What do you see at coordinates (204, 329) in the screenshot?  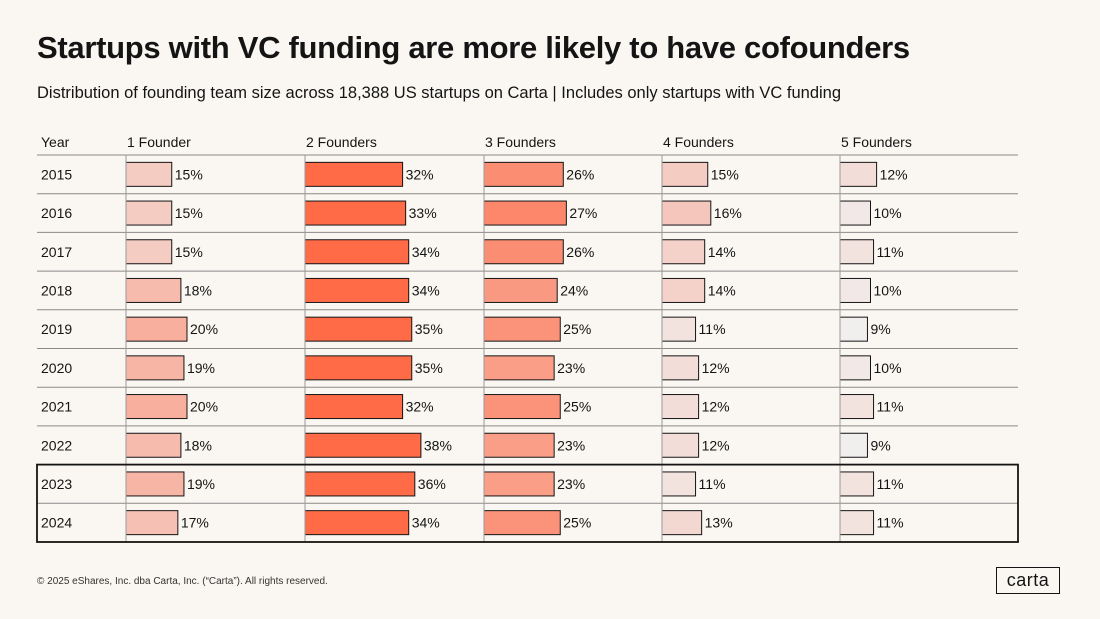 I see `data-label: 20%` at bounding box center [204, 329].